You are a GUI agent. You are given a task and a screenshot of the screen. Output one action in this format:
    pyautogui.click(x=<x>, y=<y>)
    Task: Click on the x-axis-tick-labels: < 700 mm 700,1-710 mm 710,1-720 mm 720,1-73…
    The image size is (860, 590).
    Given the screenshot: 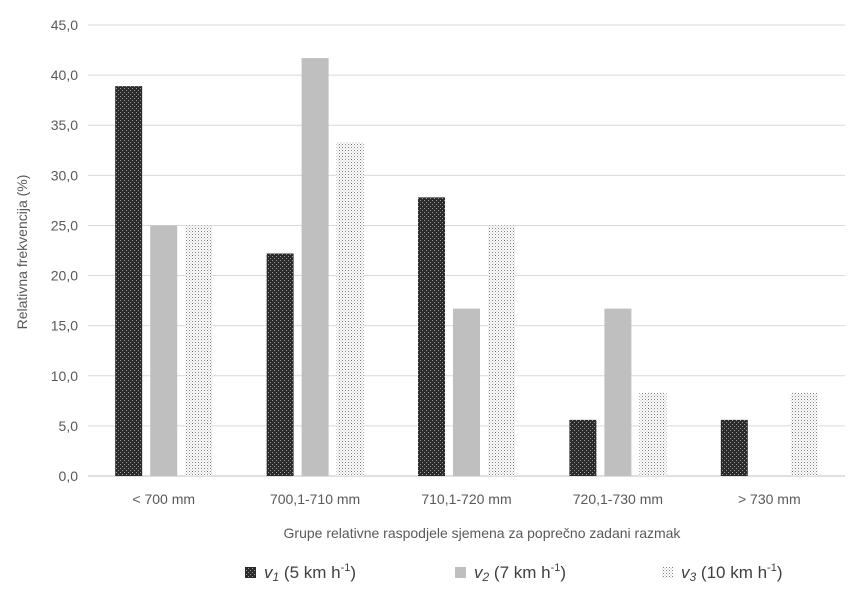 What is the action you would take?
    pyautogui.click(x=466, y=499)
    